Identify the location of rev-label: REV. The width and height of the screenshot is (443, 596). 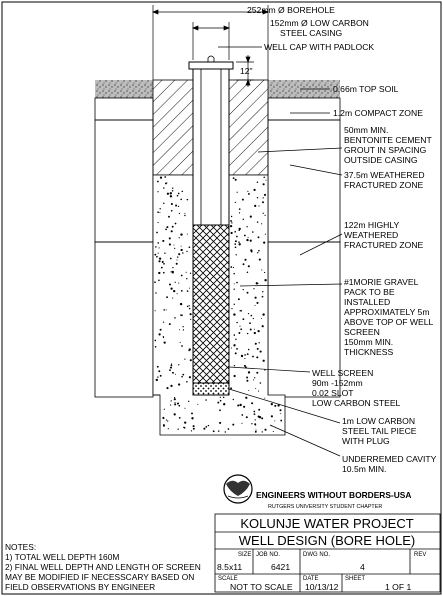
(420, 555).